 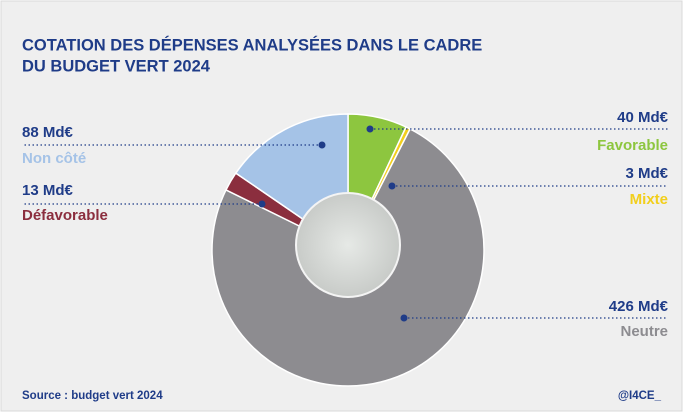 What do you see at coordinates (92, 396) in the screenshot?
I see `source: Source : budget vert 2024` at bounding box center [92, 396].